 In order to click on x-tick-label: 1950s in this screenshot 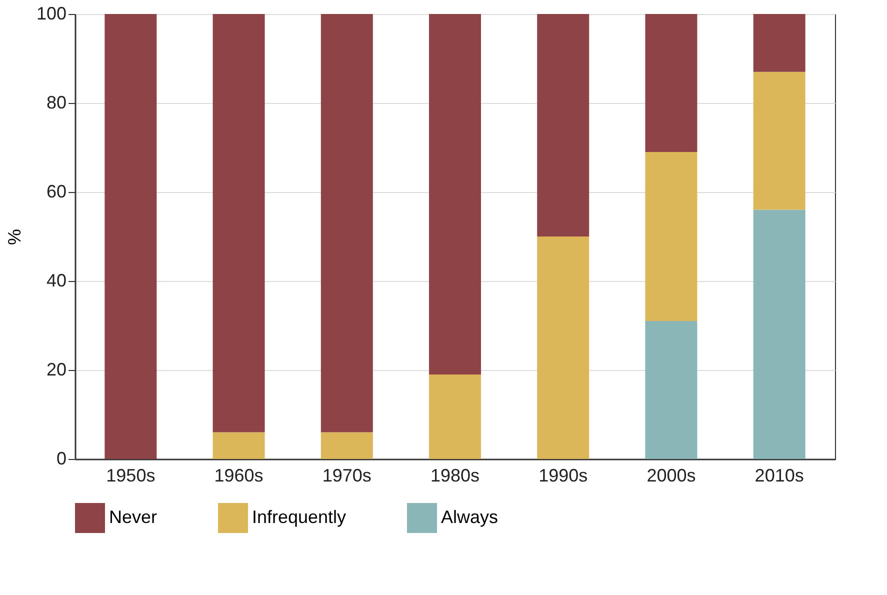, I will do `click(131, 476)`.